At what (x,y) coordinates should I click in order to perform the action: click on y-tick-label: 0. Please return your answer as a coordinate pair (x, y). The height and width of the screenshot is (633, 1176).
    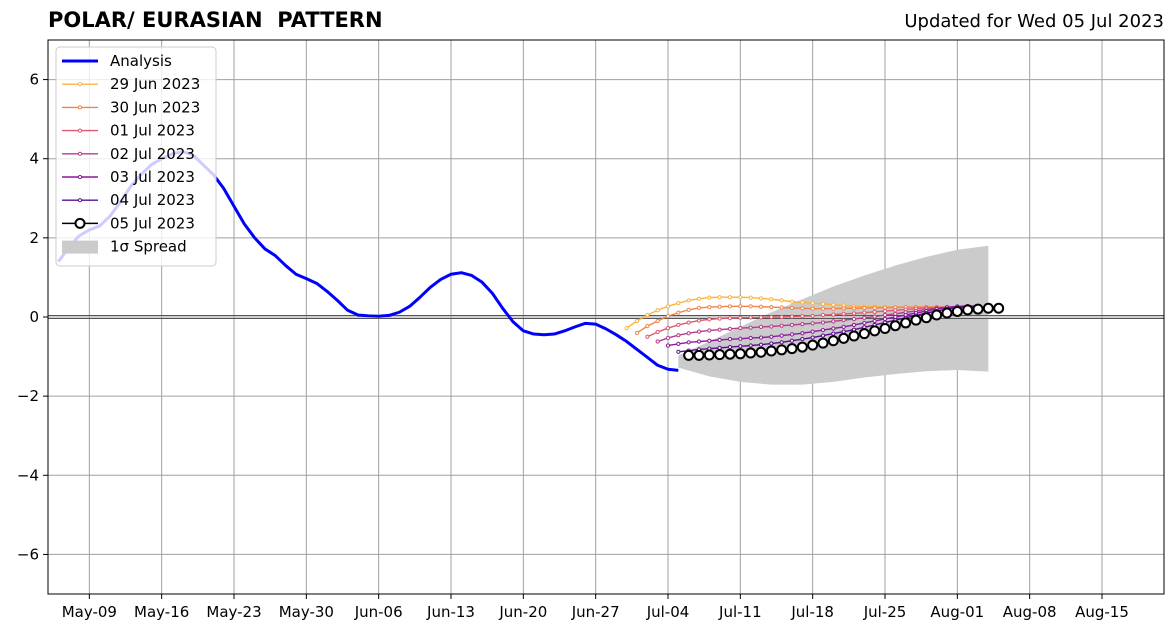
    Looking at the image, I should click on (34, 317).